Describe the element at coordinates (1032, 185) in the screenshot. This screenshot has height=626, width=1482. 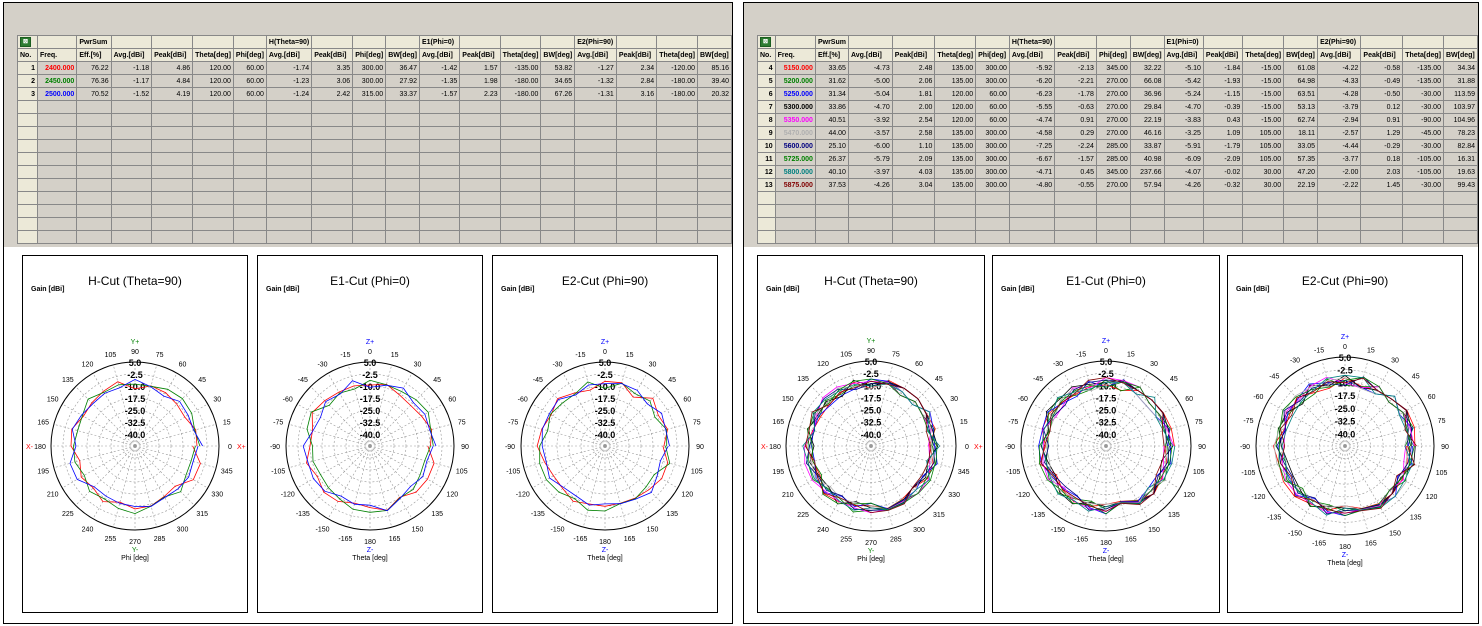
I see `table-cell: -4.80` at that location.